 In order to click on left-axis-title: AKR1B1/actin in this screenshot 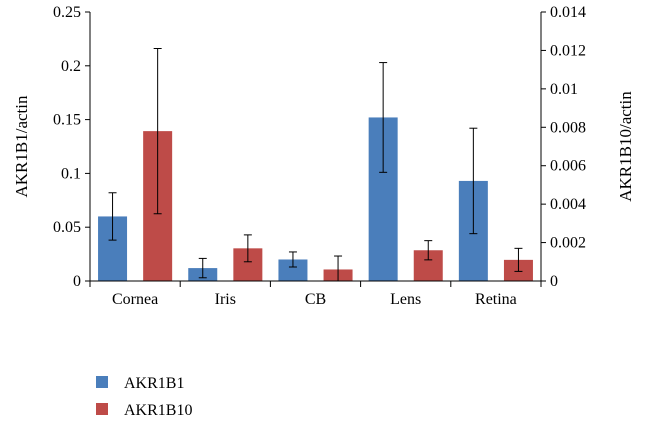, I will do `click(21, 146)`.